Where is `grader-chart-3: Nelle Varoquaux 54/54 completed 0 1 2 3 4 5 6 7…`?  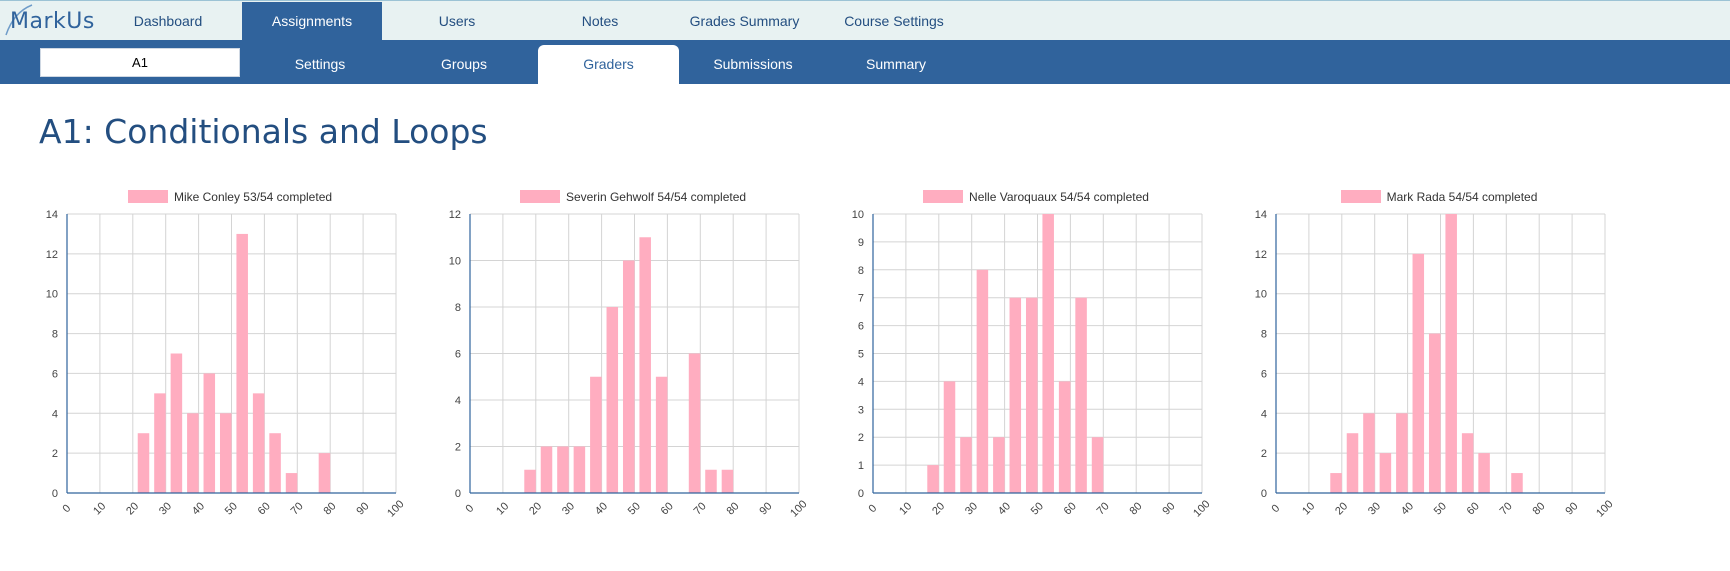 grader-chart-3: Nelle Varoquaux 54/54 completed 0 1 2 3 4 5 6 7… is located at coordinates (1036, 360).